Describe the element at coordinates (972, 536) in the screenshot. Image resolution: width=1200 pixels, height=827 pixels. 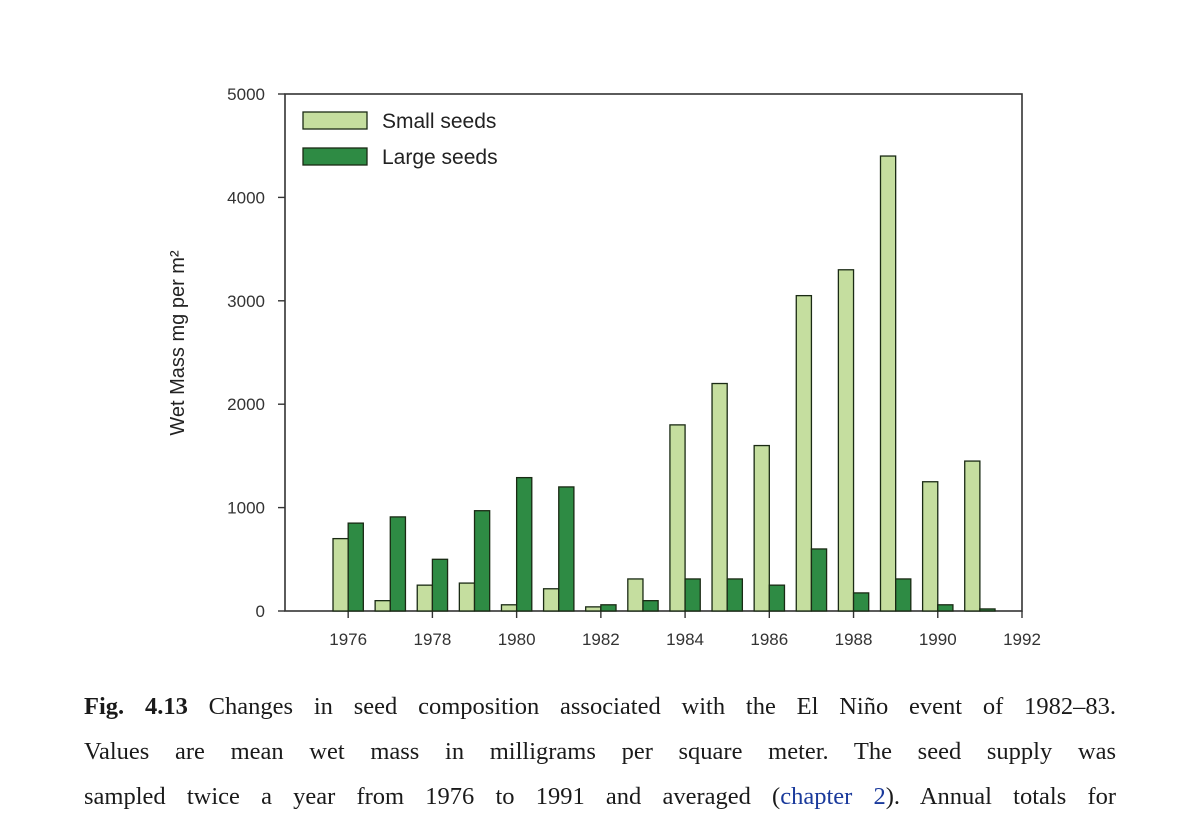
I see `small-seeds-bar-1991` at that location.